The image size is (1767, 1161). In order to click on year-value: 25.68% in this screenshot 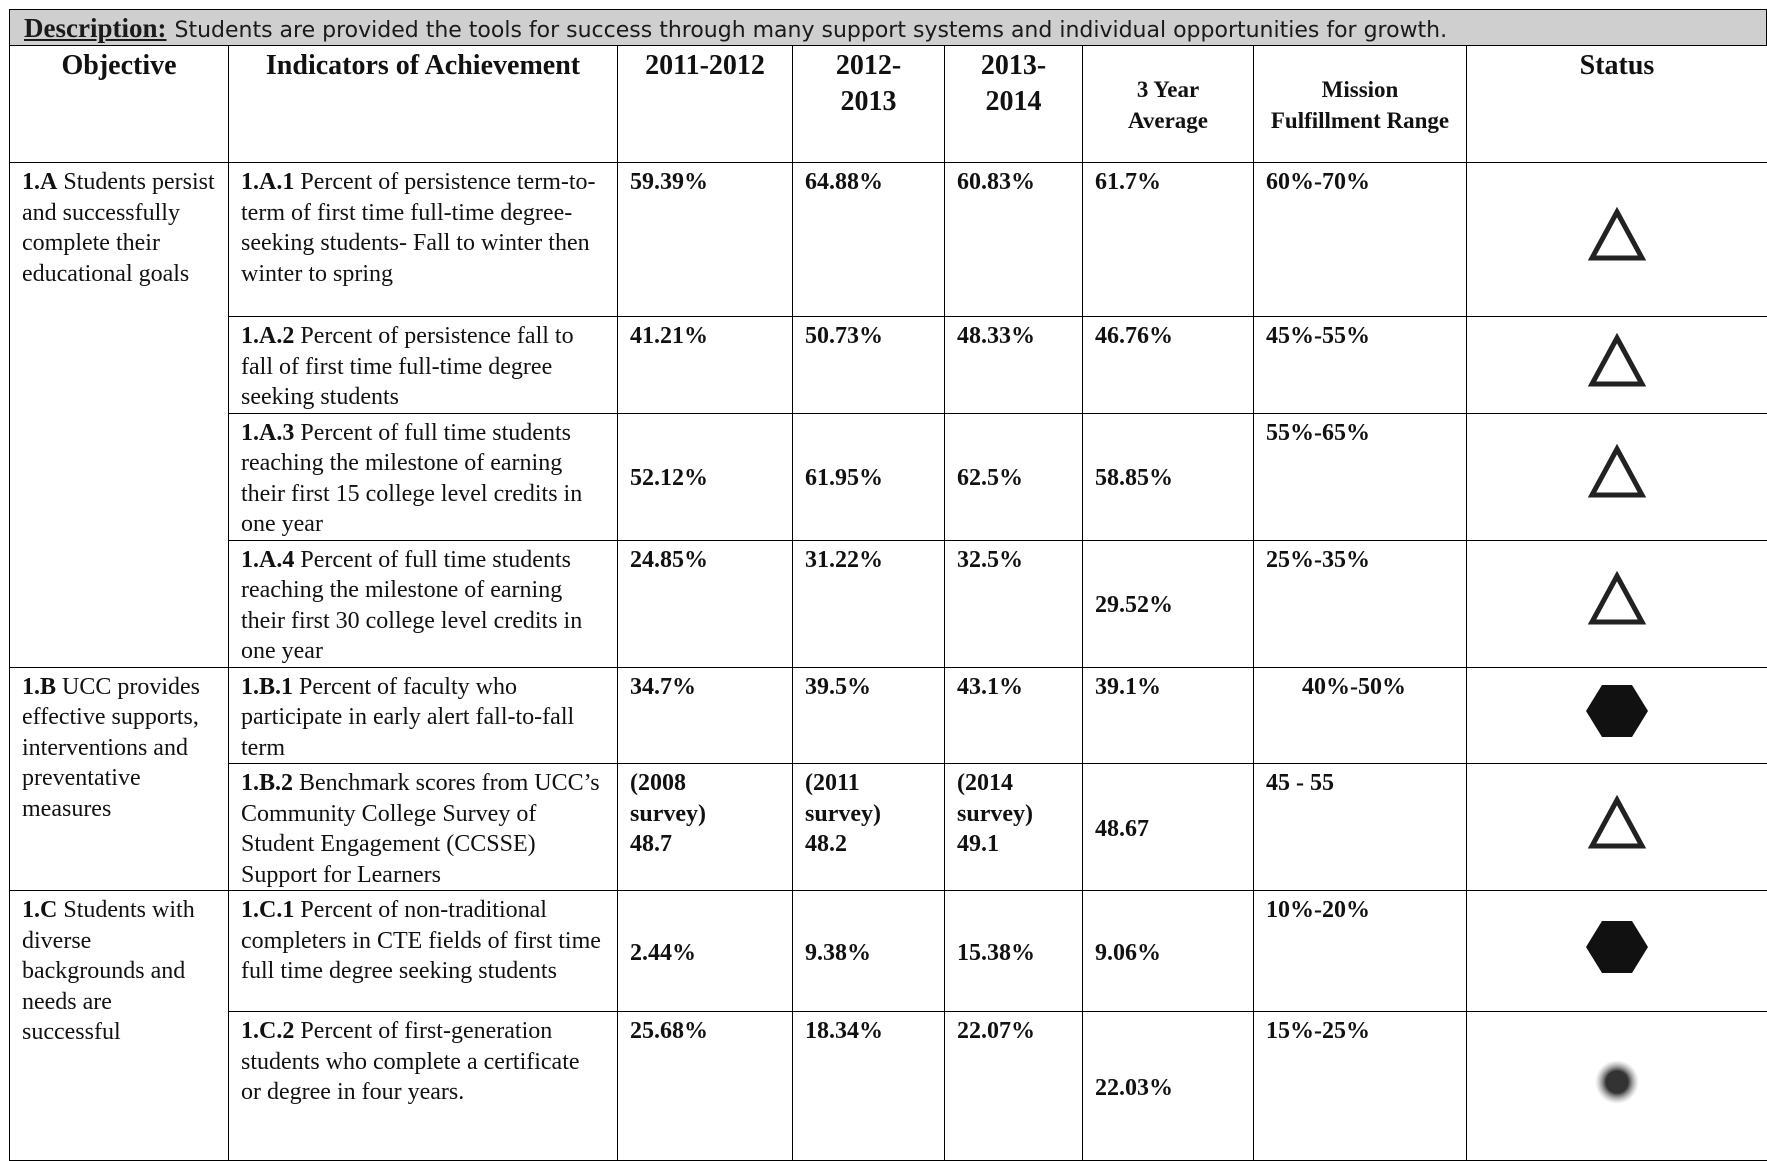, I will do `click(705, 1086)`.